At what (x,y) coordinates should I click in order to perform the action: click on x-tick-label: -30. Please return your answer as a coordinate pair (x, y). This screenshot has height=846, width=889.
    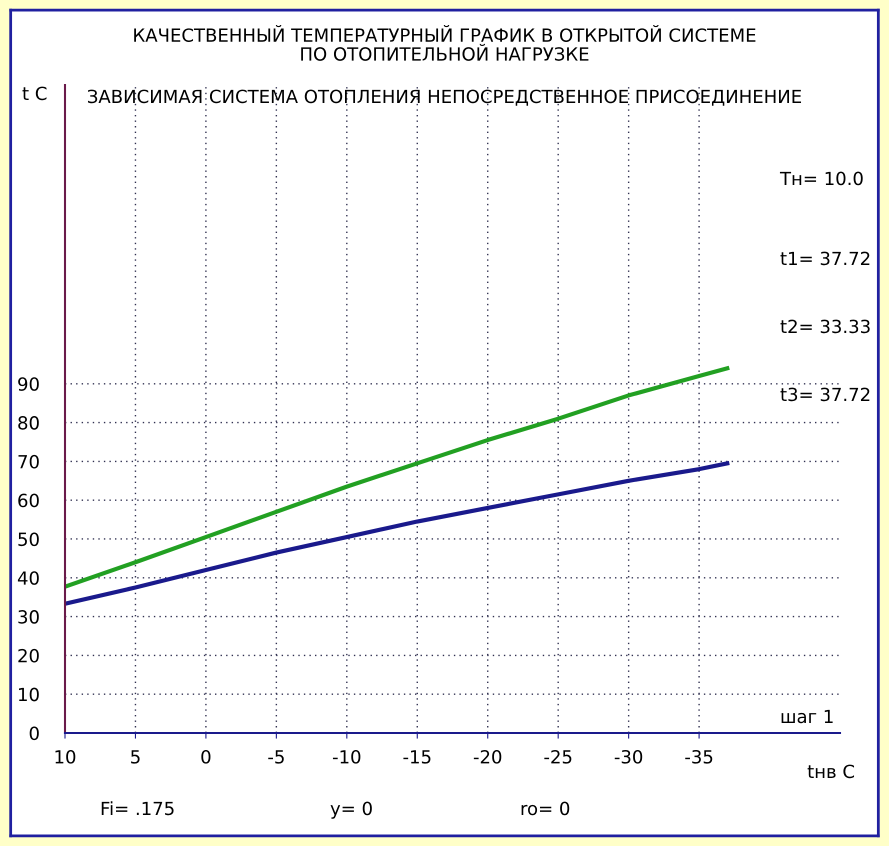
    Looking at the image, I should click on (628, 757).